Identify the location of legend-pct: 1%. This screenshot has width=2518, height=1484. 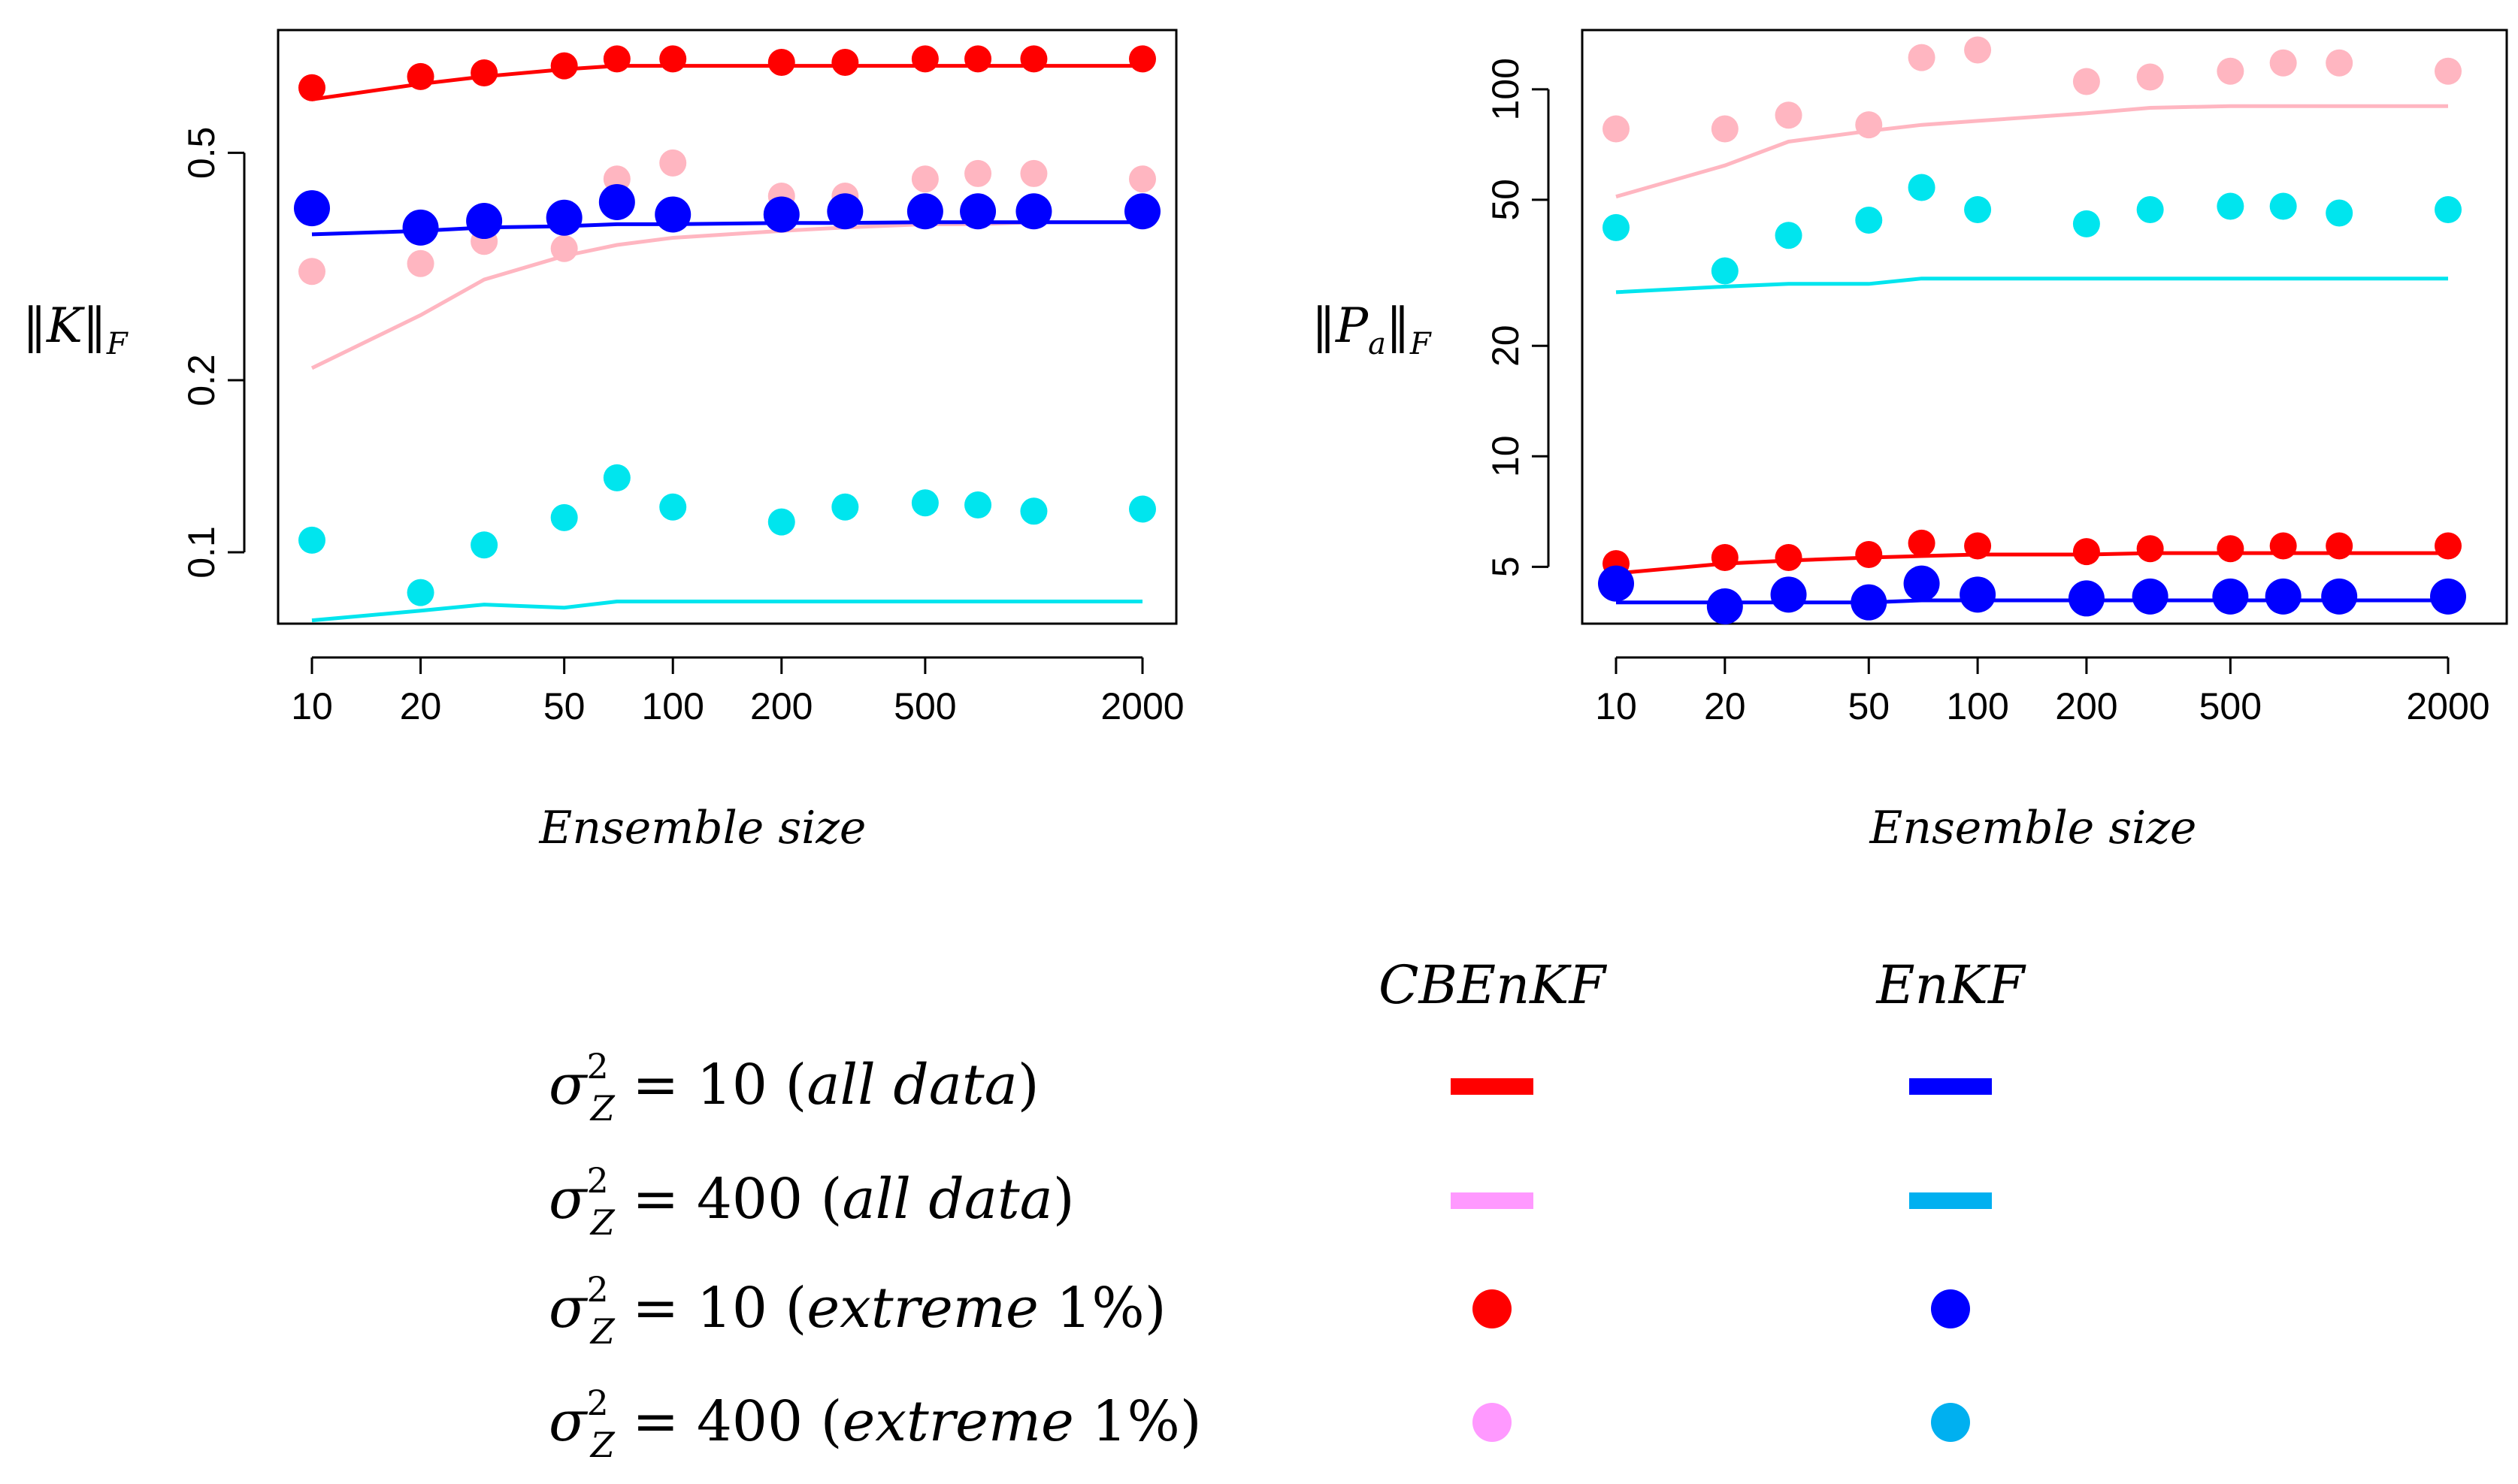
(1127, 1422).